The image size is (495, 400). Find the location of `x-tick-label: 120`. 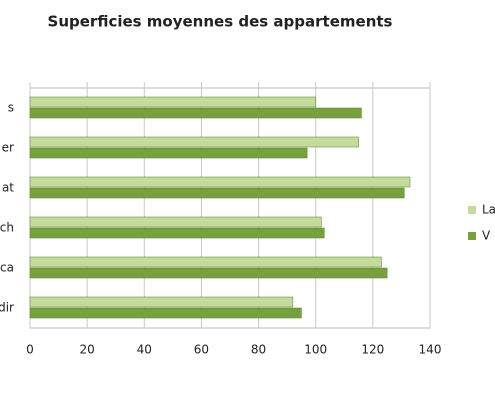

x-tick-label: 120 is located at coordinates (372, 350).